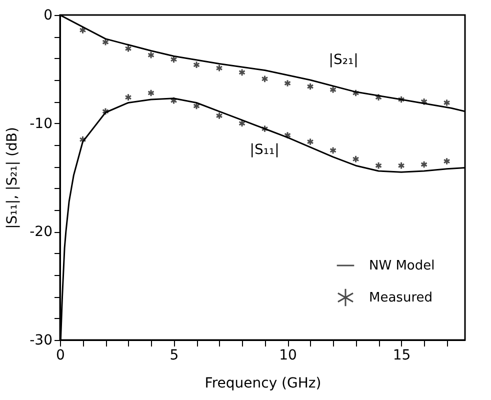 This screenshot has height=400, width=491. I want to click on annotation: |S₂₁|, so click(343, 60).